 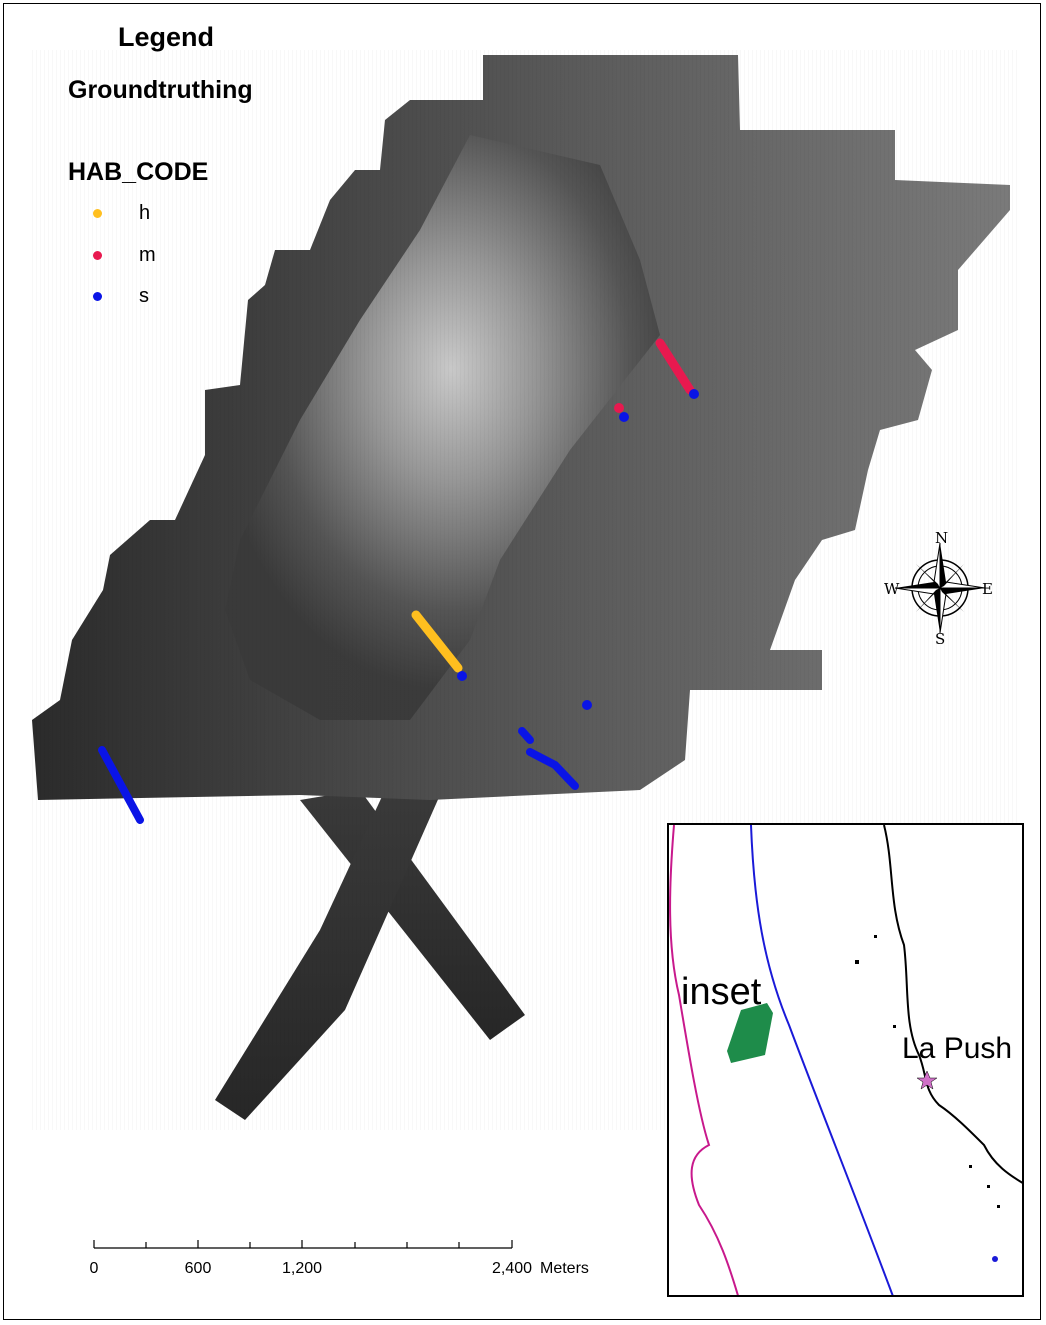 What do you see at coordinates (822, 1060) in the screenshot?
I see `depth-contour-inner` at bounding box center [822, 1060].